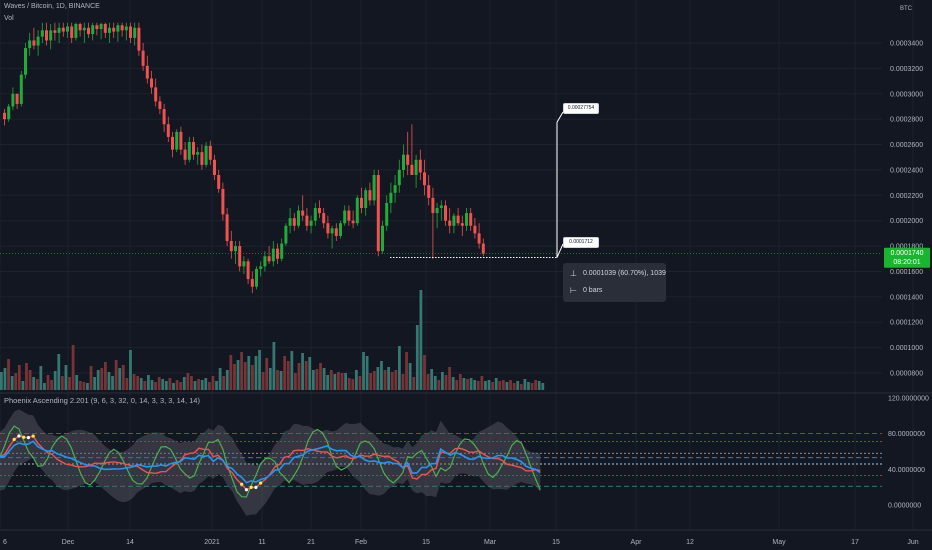 The image size is (932, 550). Describe the element at coordinates (779, 542) in the screenshot. I see `time-axis-label: May` at that location.